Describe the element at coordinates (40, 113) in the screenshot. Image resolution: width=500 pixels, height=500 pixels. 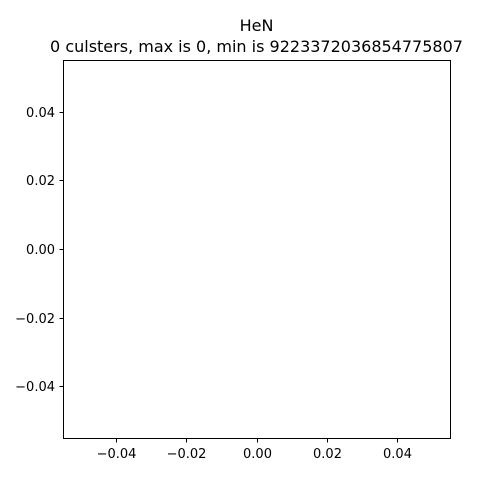
I see `y-tick-label: 0.04` at that location.